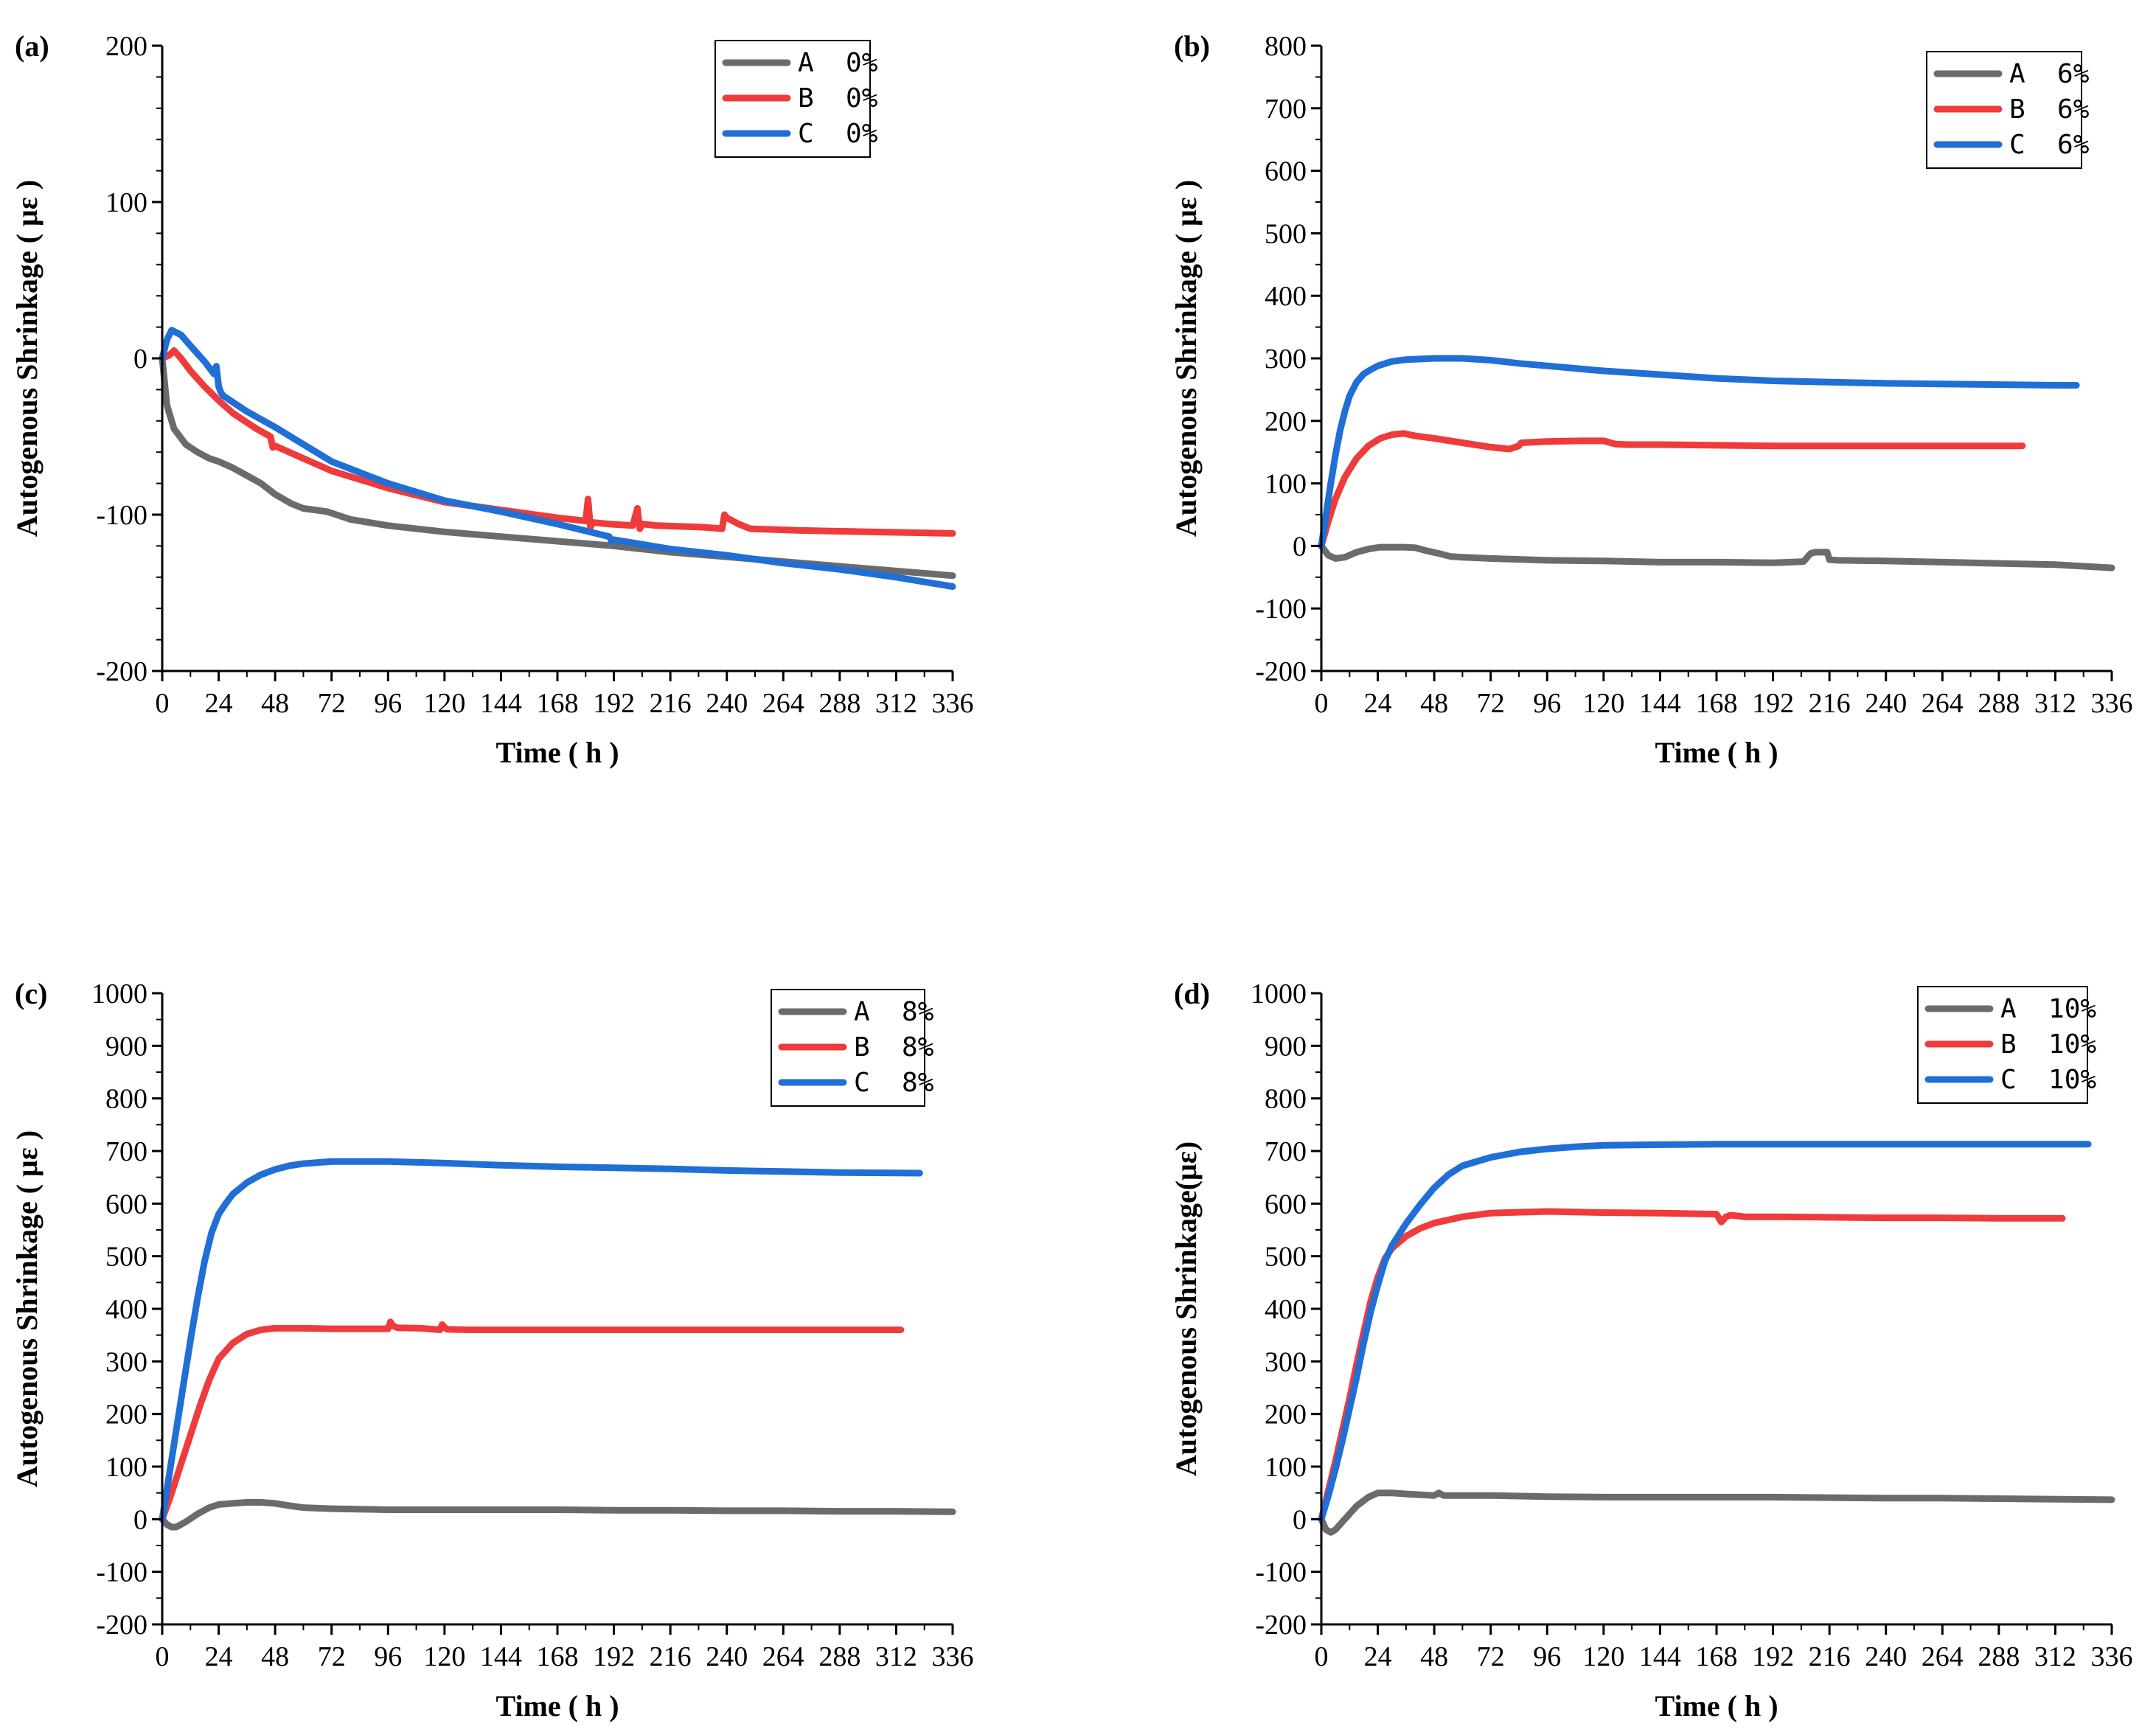  I want to click on series-line-b10pct, so click(1692, 1365).